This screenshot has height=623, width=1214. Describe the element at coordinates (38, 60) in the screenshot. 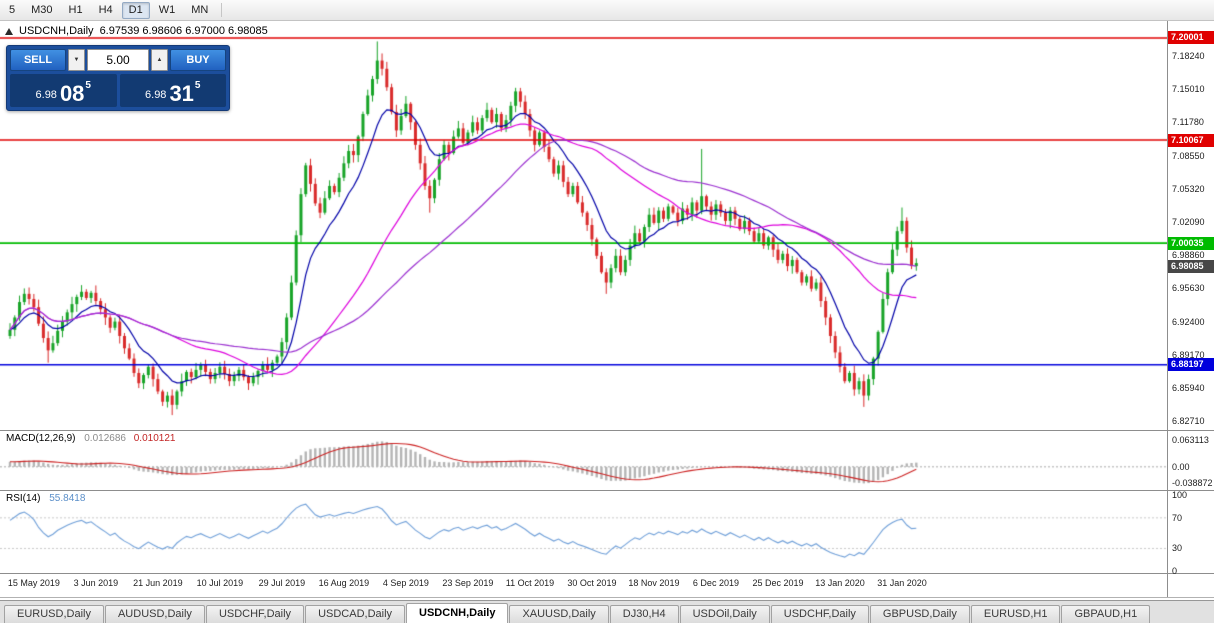

I see `sell-button: SELL` at that location.